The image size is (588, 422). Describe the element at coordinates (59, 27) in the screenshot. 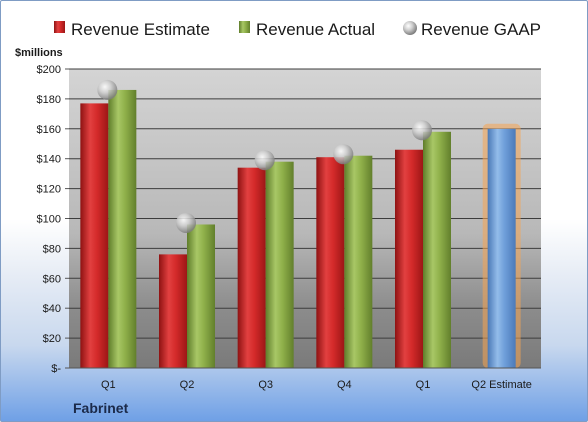

I see `legend-swatch-estimate` at that location.